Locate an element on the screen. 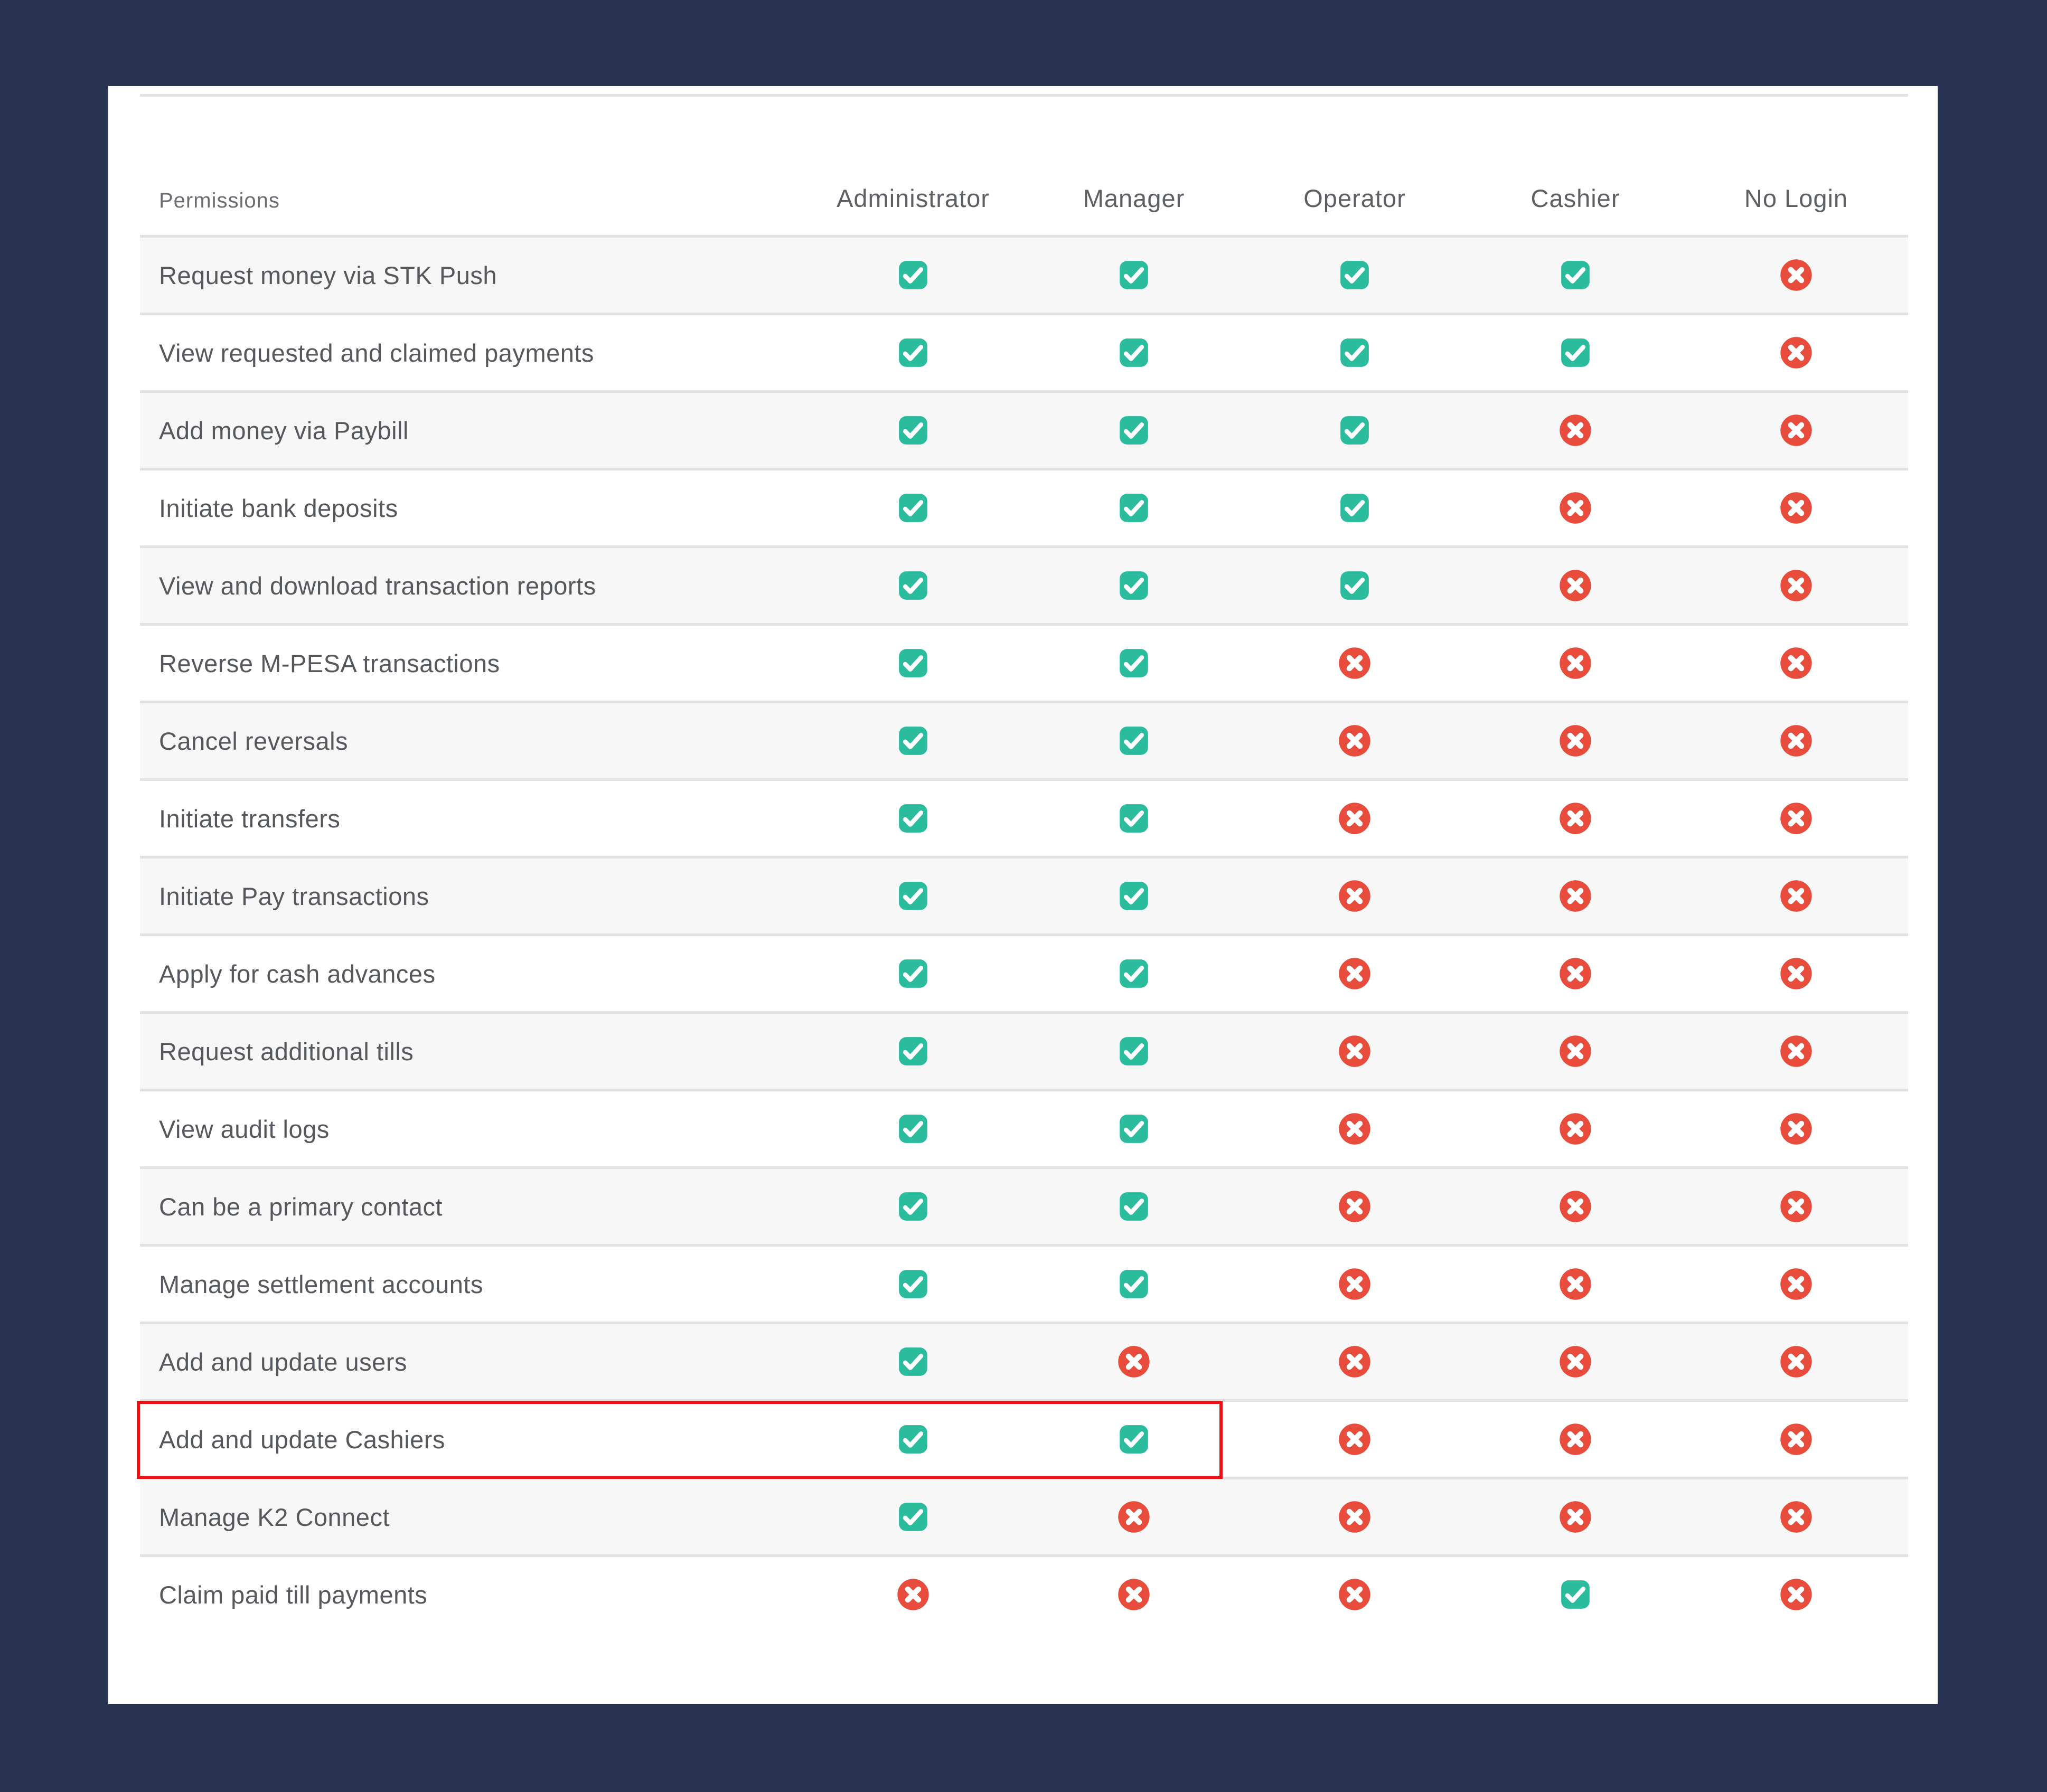 The width and height of the screenshot is (2047, 1792). table-row: Add and update Cashiers is located at coordinates (1023, 1439).